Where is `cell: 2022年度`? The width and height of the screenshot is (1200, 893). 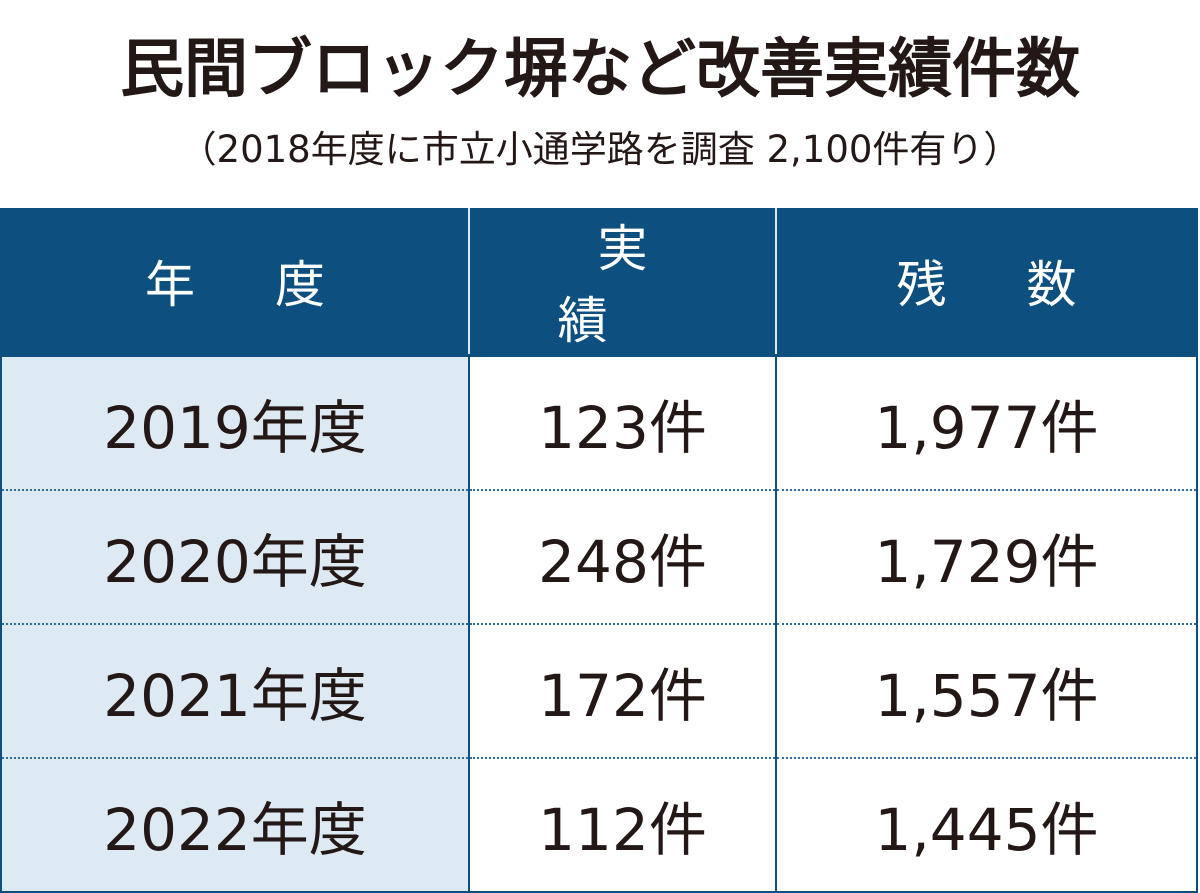 cell: 2022年度 is located at coordinates (235, 824).